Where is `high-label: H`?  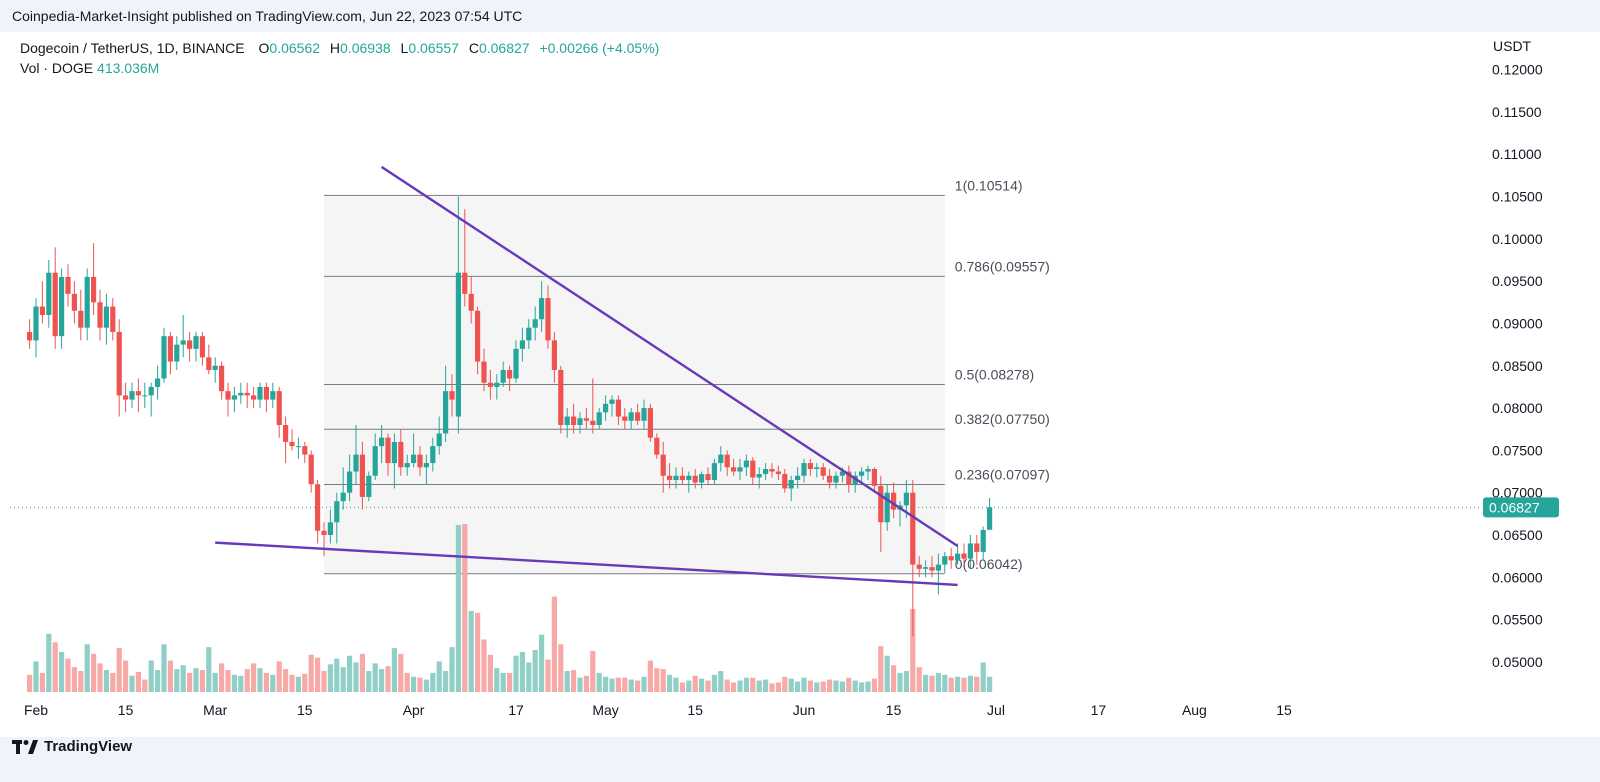
high-label: H is located at coordinates (335, 48).